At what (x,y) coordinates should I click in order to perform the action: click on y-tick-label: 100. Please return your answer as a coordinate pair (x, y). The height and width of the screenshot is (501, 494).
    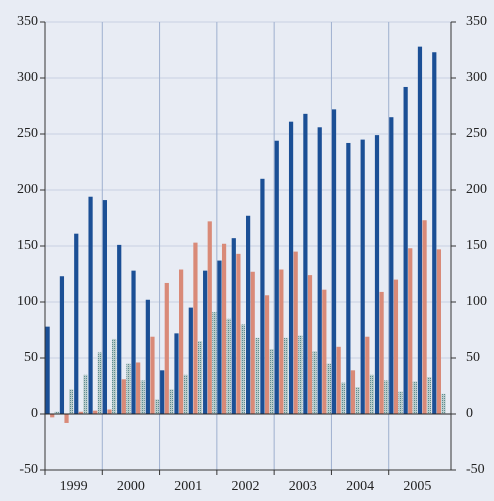
    Looking at the image, I should click on (27, 301).